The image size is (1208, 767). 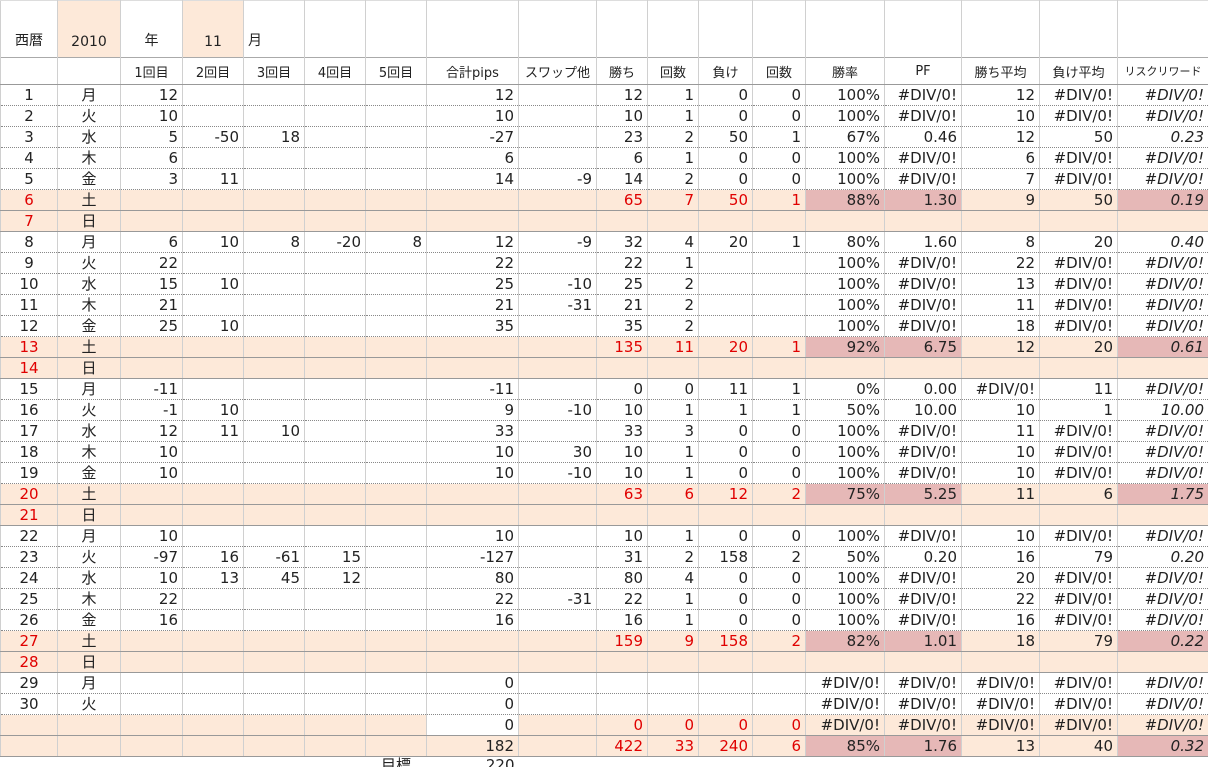 What do you see at coordinates (472, 578) in the screenshot?
I see `cell: 80` at bounding box center [472, 578].